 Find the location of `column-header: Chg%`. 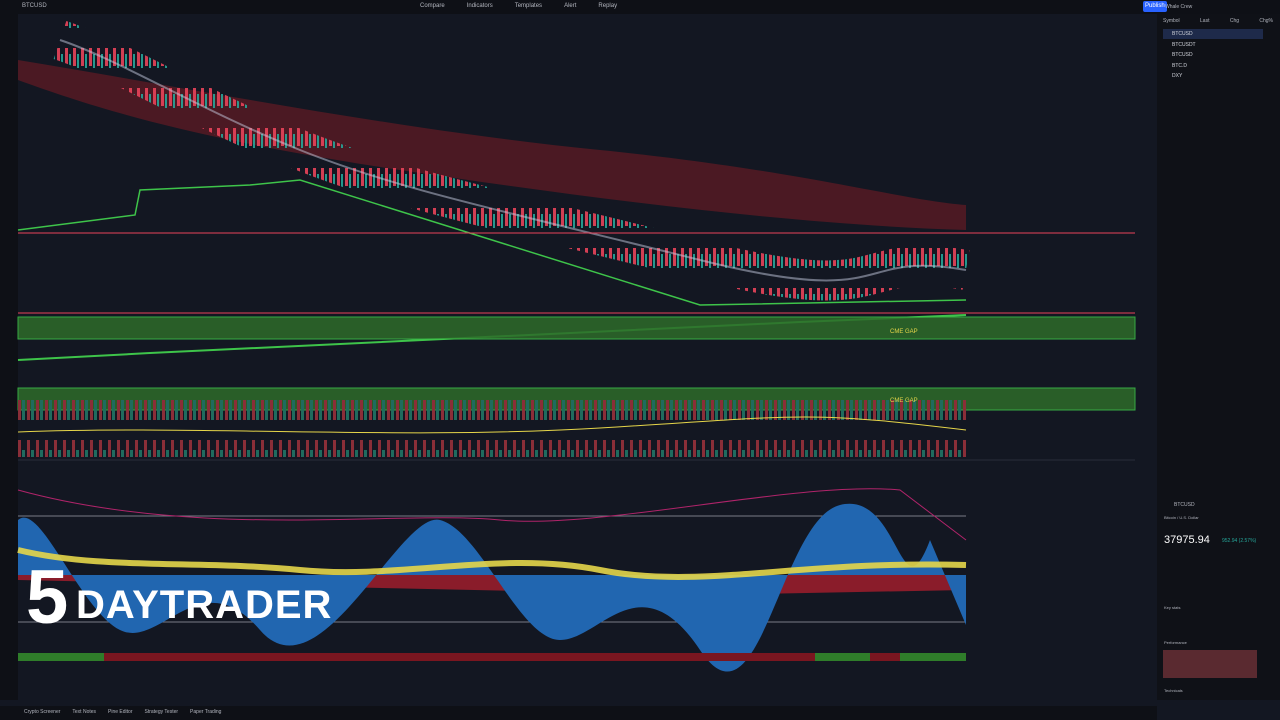

column-header: Chg% is located at coordinates (1266, 21).